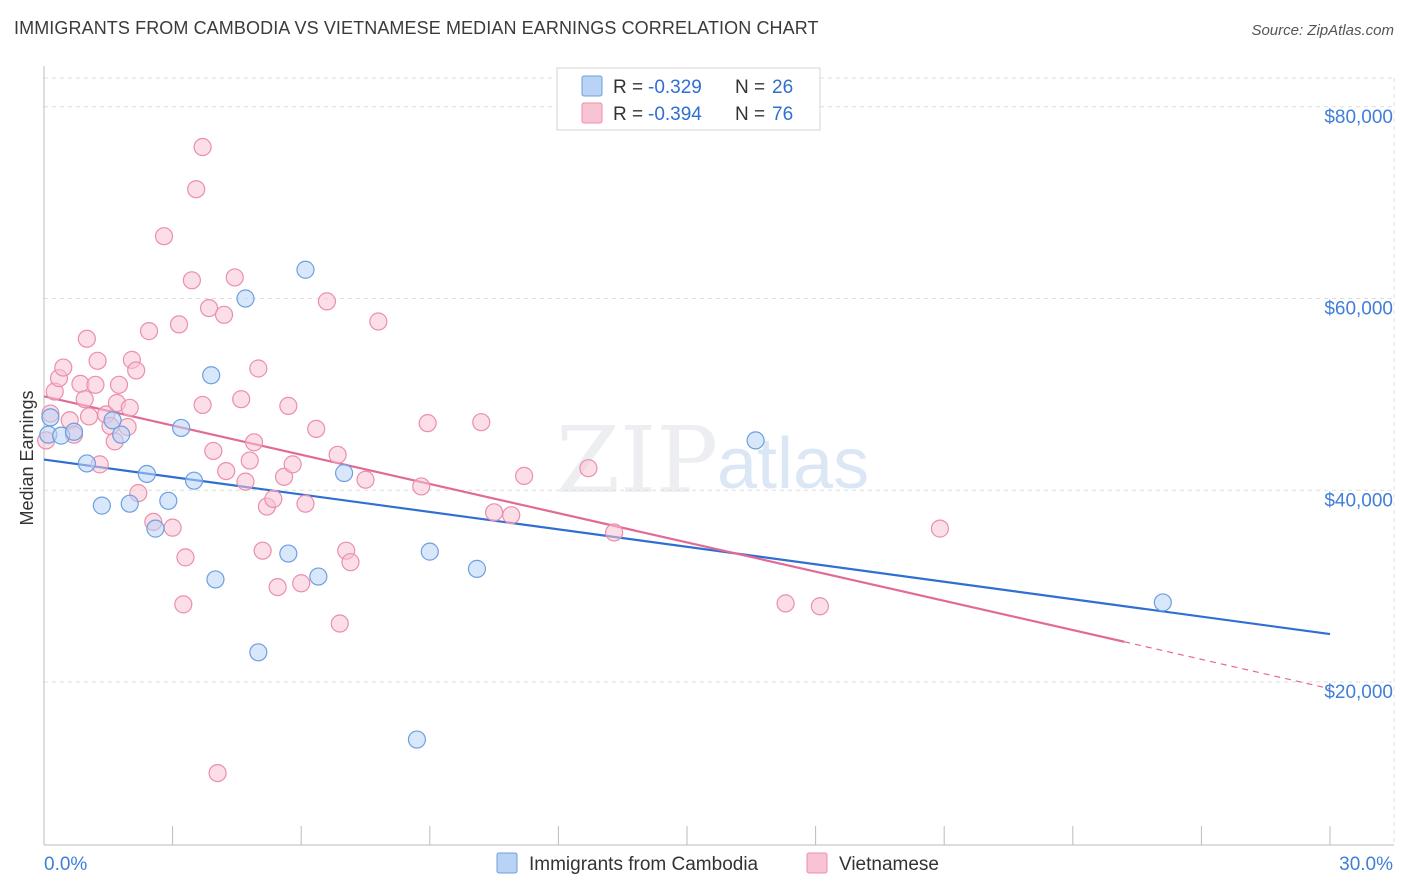 This screenshot has width=1406, height=892. What do you see at coordinates (1366, 864) in the screenshot?
I see `x-tick-label: 30.0%` at bounding box center [1366, 864].